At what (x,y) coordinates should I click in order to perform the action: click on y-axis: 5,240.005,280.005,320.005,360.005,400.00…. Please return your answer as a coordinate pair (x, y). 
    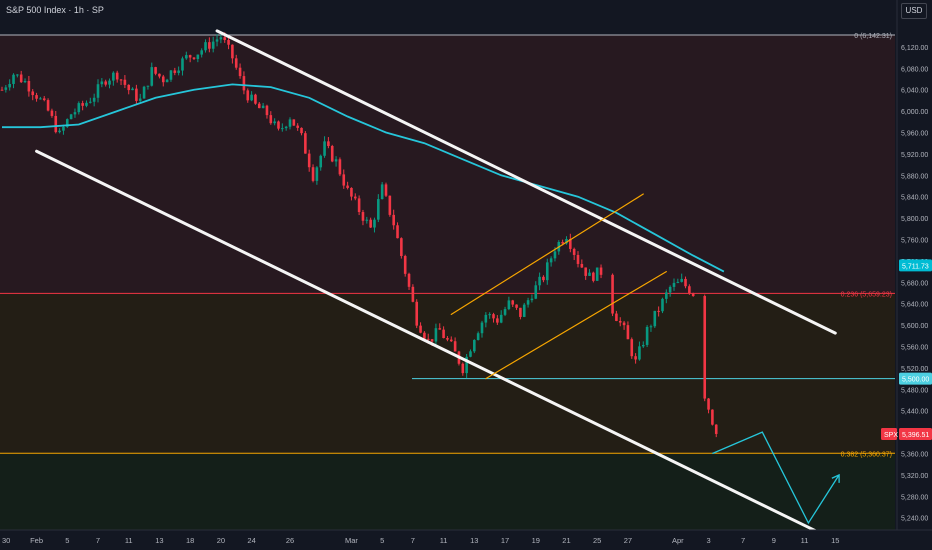
    Looking at the image, I should click on (906, 275).